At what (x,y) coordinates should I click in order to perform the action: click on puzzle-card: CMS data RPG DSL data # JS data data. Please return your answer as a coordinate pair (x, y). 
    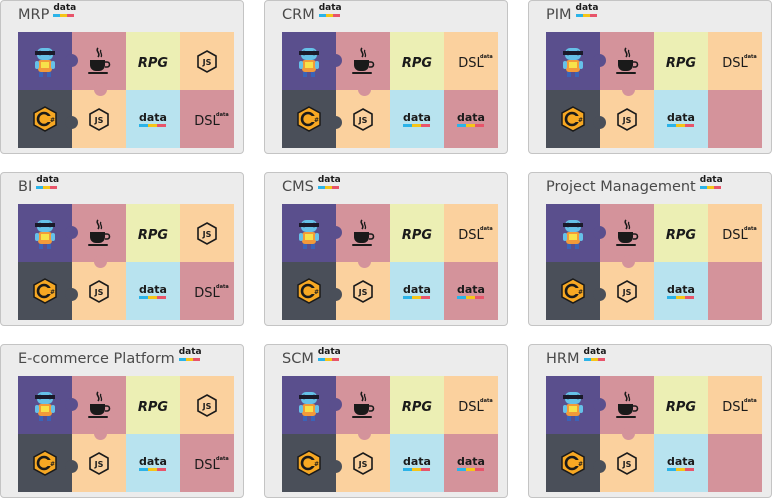
    Looking at the image, I should click on (386, 249).